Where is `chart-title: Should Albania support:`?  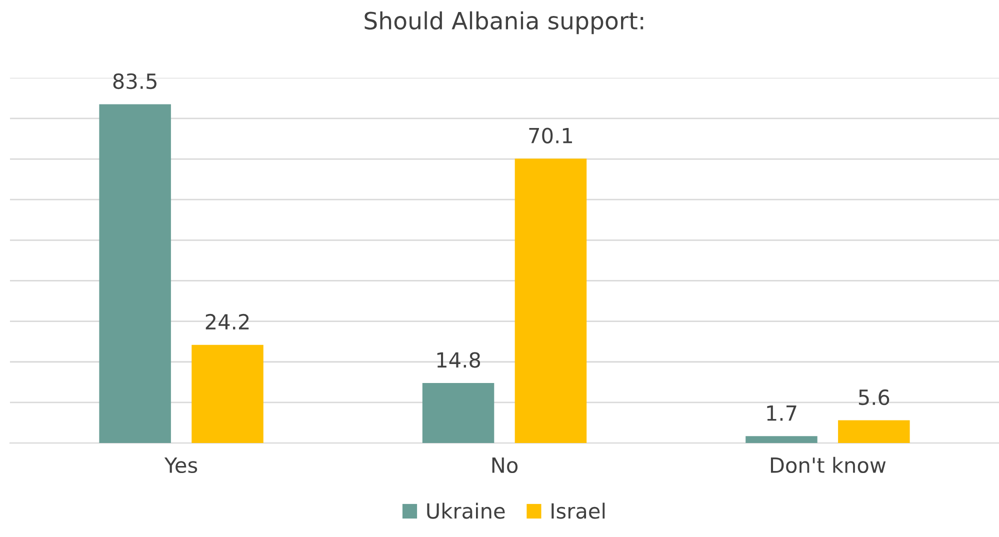 chart-title: Should Albania support: is located at coordinates (504, 22).